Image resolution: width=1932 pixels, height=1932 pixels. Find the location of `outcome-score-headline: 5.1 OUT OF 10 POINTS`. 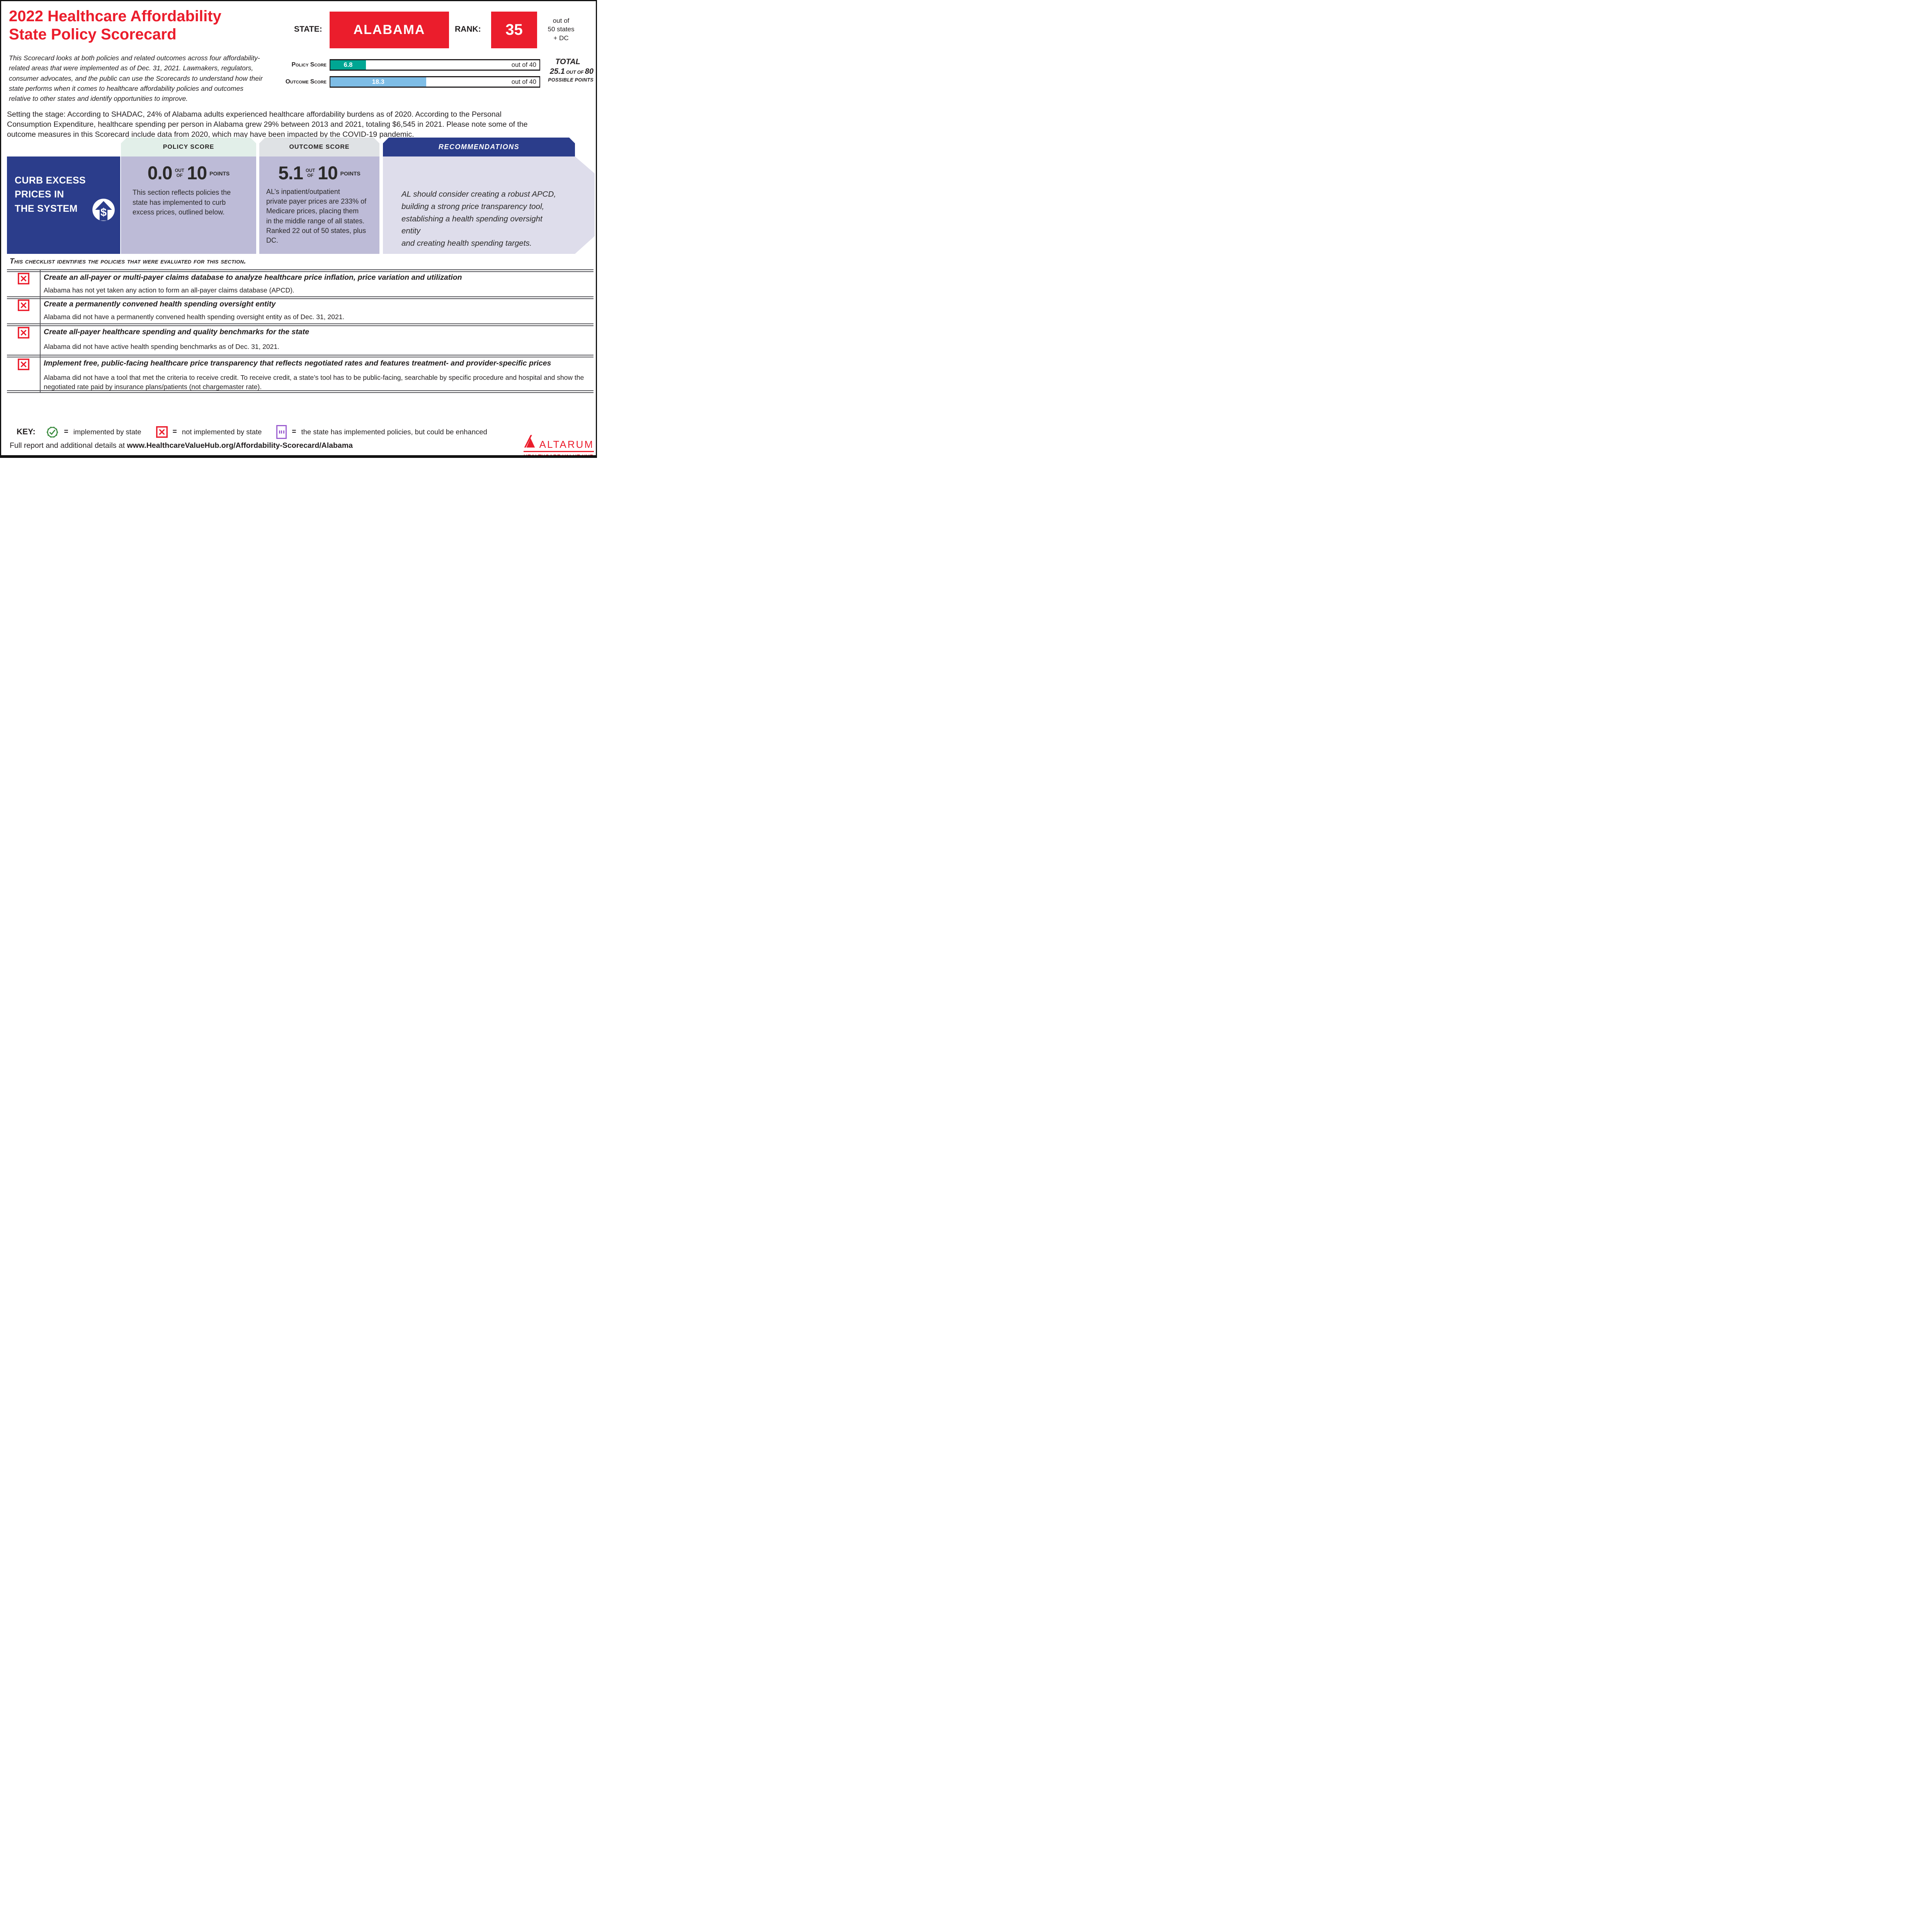

outcome-score-headline: 5.1 OUT OF 10 POINTS is located at coordinates (319, 174).